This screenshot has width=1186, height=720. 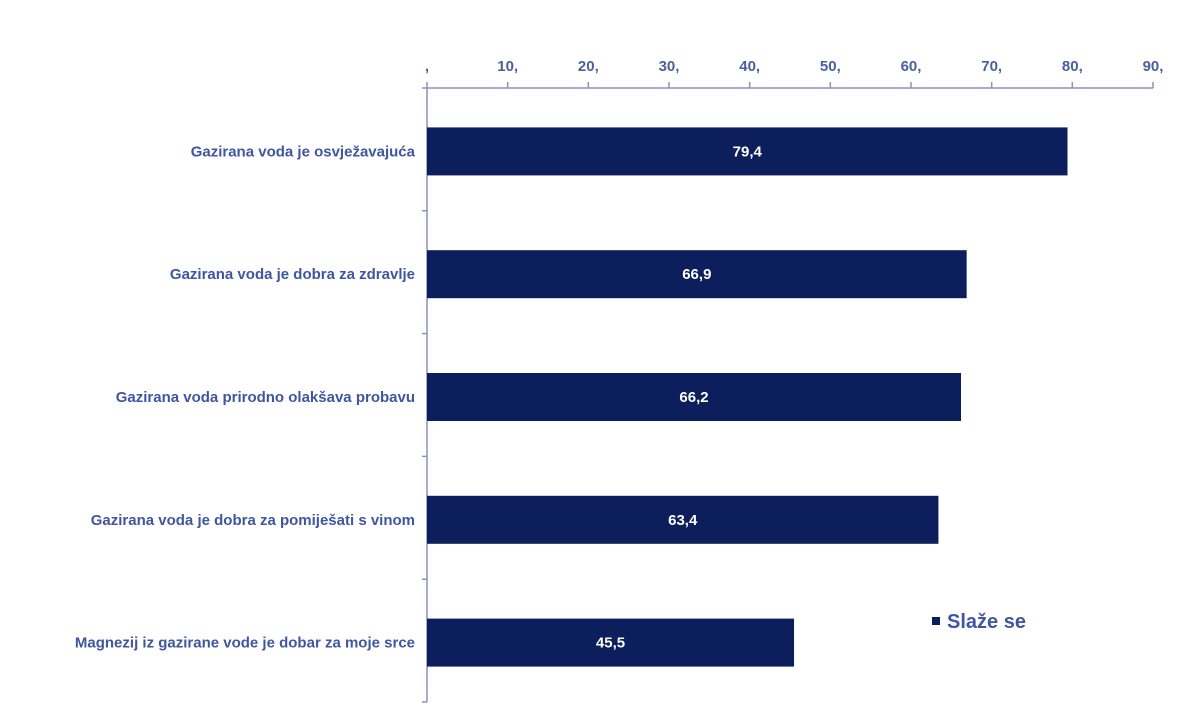 I want to click on bar-value-label: 63,4, so click(x=683, y=520).